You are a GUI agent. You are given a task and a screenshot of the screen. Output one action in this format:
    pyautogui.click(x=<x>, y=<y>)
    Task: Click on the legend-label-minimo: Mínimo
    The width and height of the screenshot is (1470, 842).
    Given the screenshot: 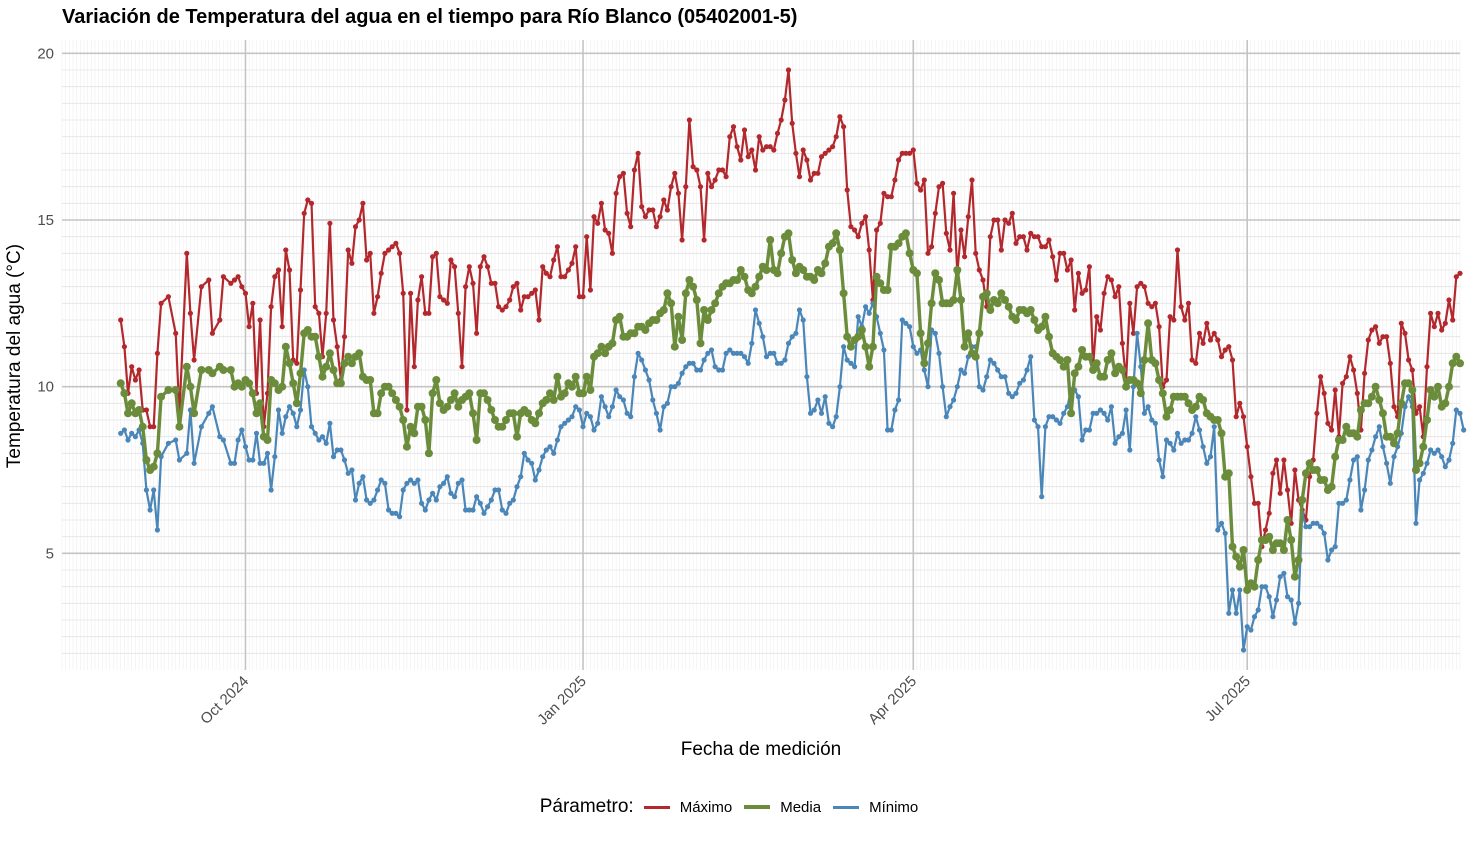 What is the action you would take?
    pyautogui.click(x=894, y=807)
    